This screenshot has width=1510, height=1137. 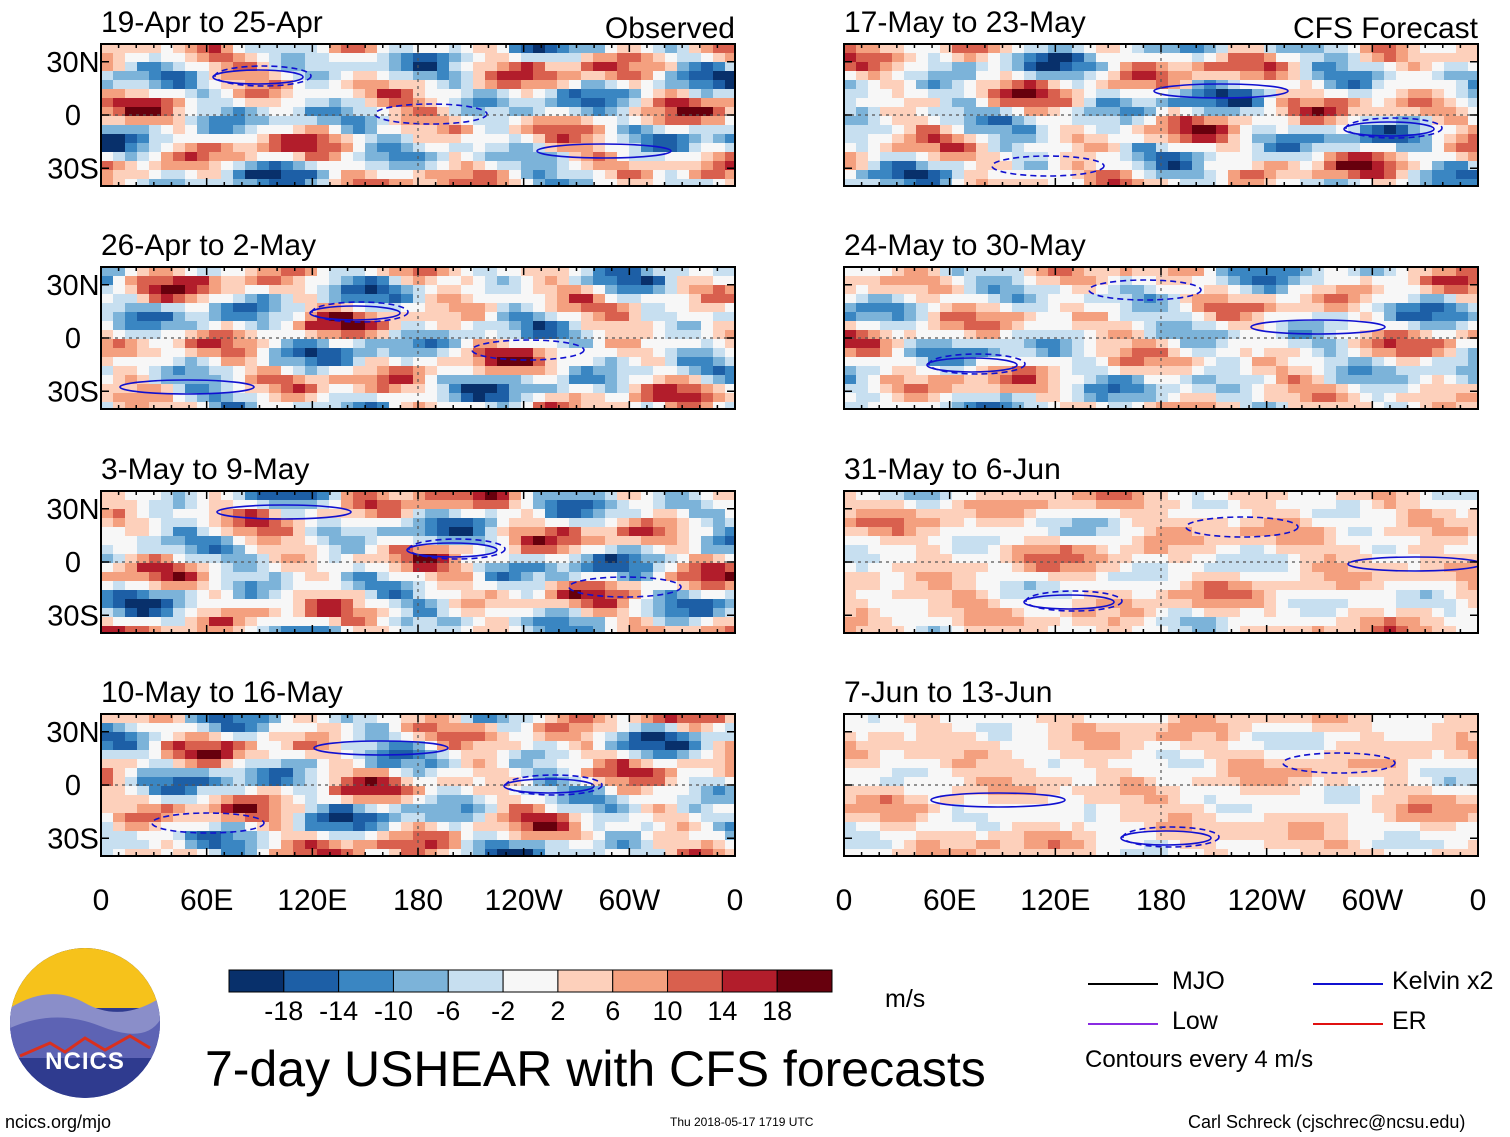 What do you see at coordinates (418, 338) in the screenshot?
I see `shading-field` at bounding box center [418, 338].